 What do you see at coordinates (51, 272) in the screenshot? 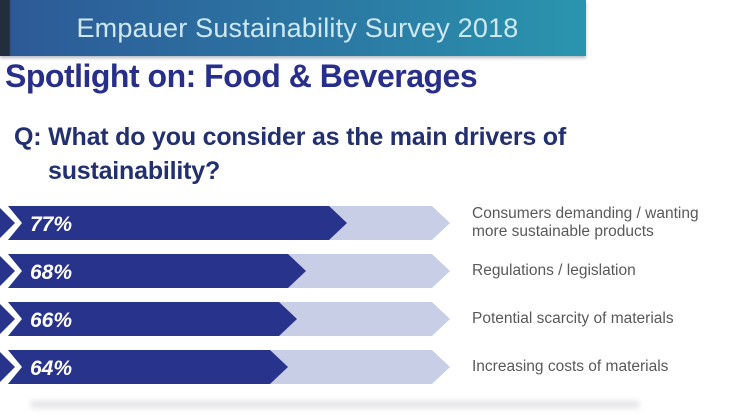
I see `bar-value-label: 68%` at bounding box center [51, 272].